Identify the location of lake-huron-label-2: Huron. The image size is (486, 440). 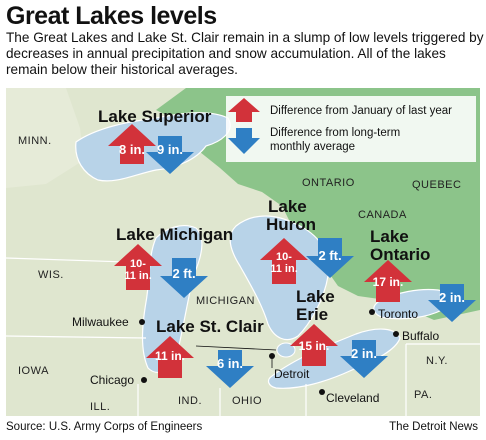
(291, 224).